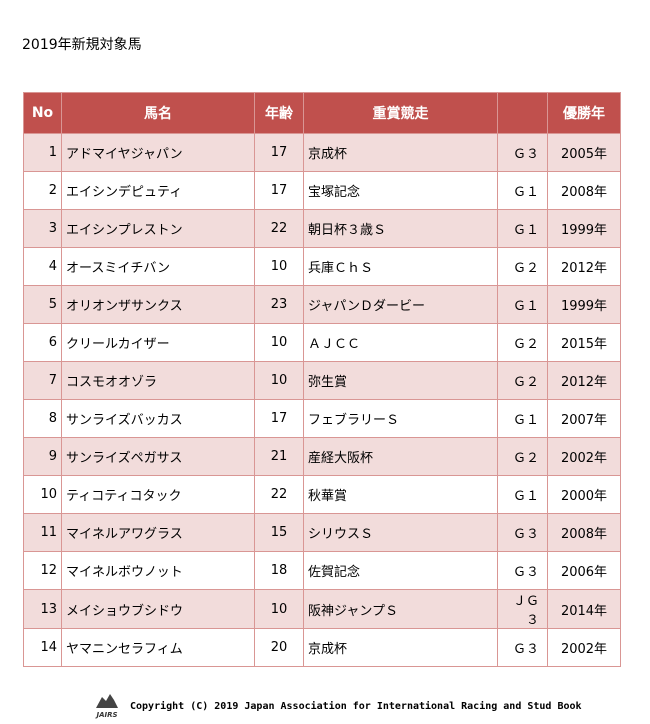 This screenshot has height=724, width=650. Describe the element at coordinates (42, 190) in the screenshot. I see `table-cell: 2` at that location.